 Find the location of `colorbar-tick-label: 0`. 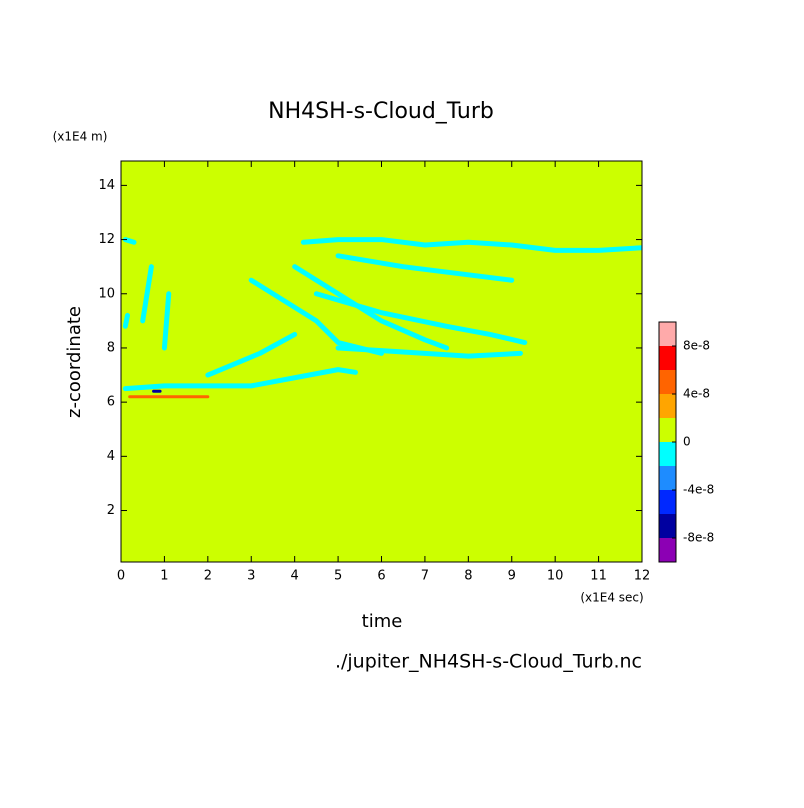

colorbar-tick-label: 0 is located at coordinates (687, 442).